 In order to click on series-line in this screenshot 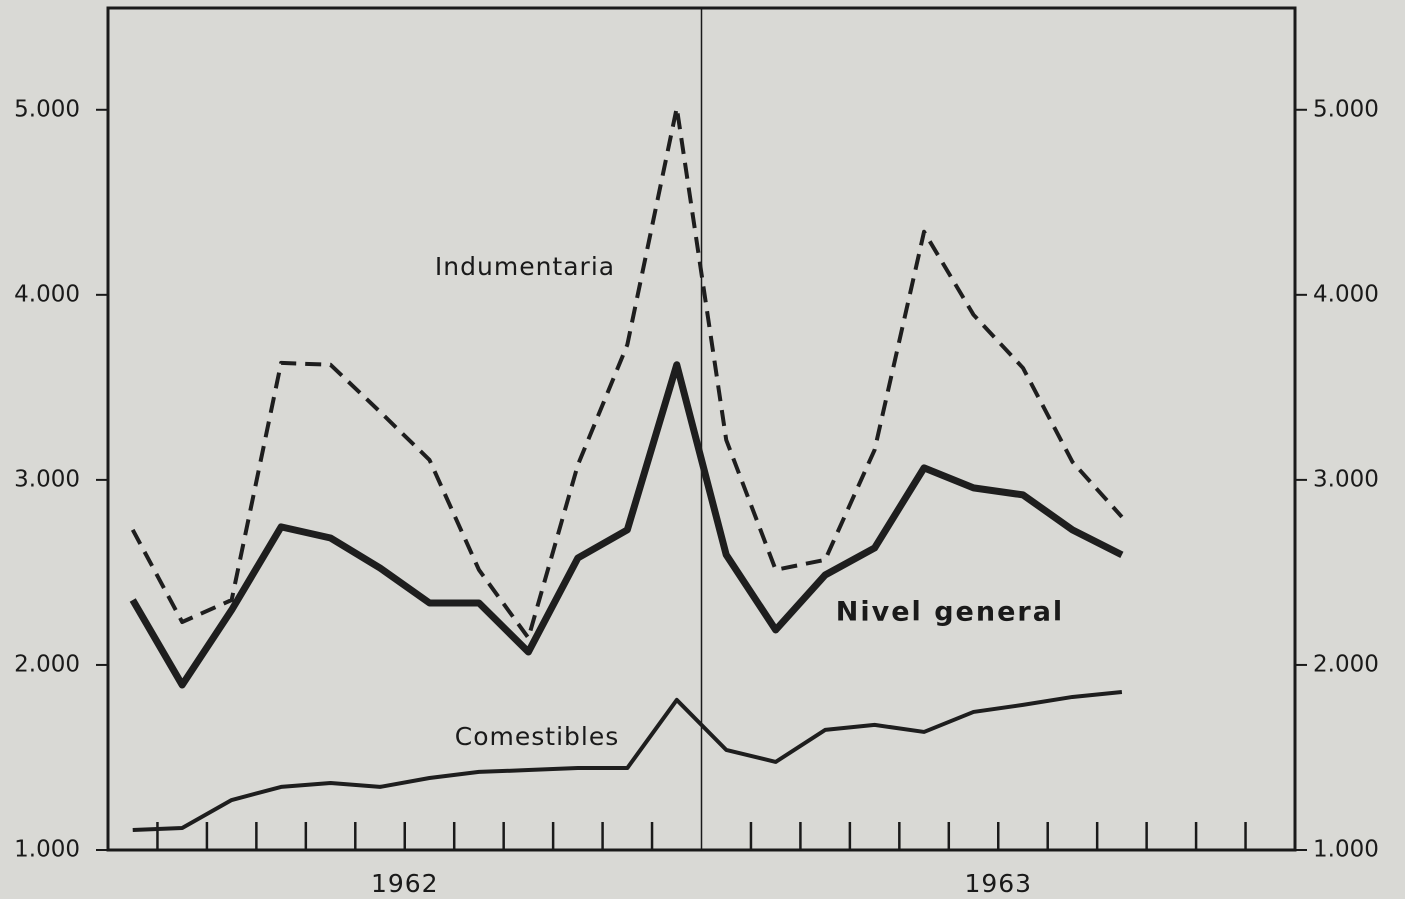, I will do `click(627, 761)`.